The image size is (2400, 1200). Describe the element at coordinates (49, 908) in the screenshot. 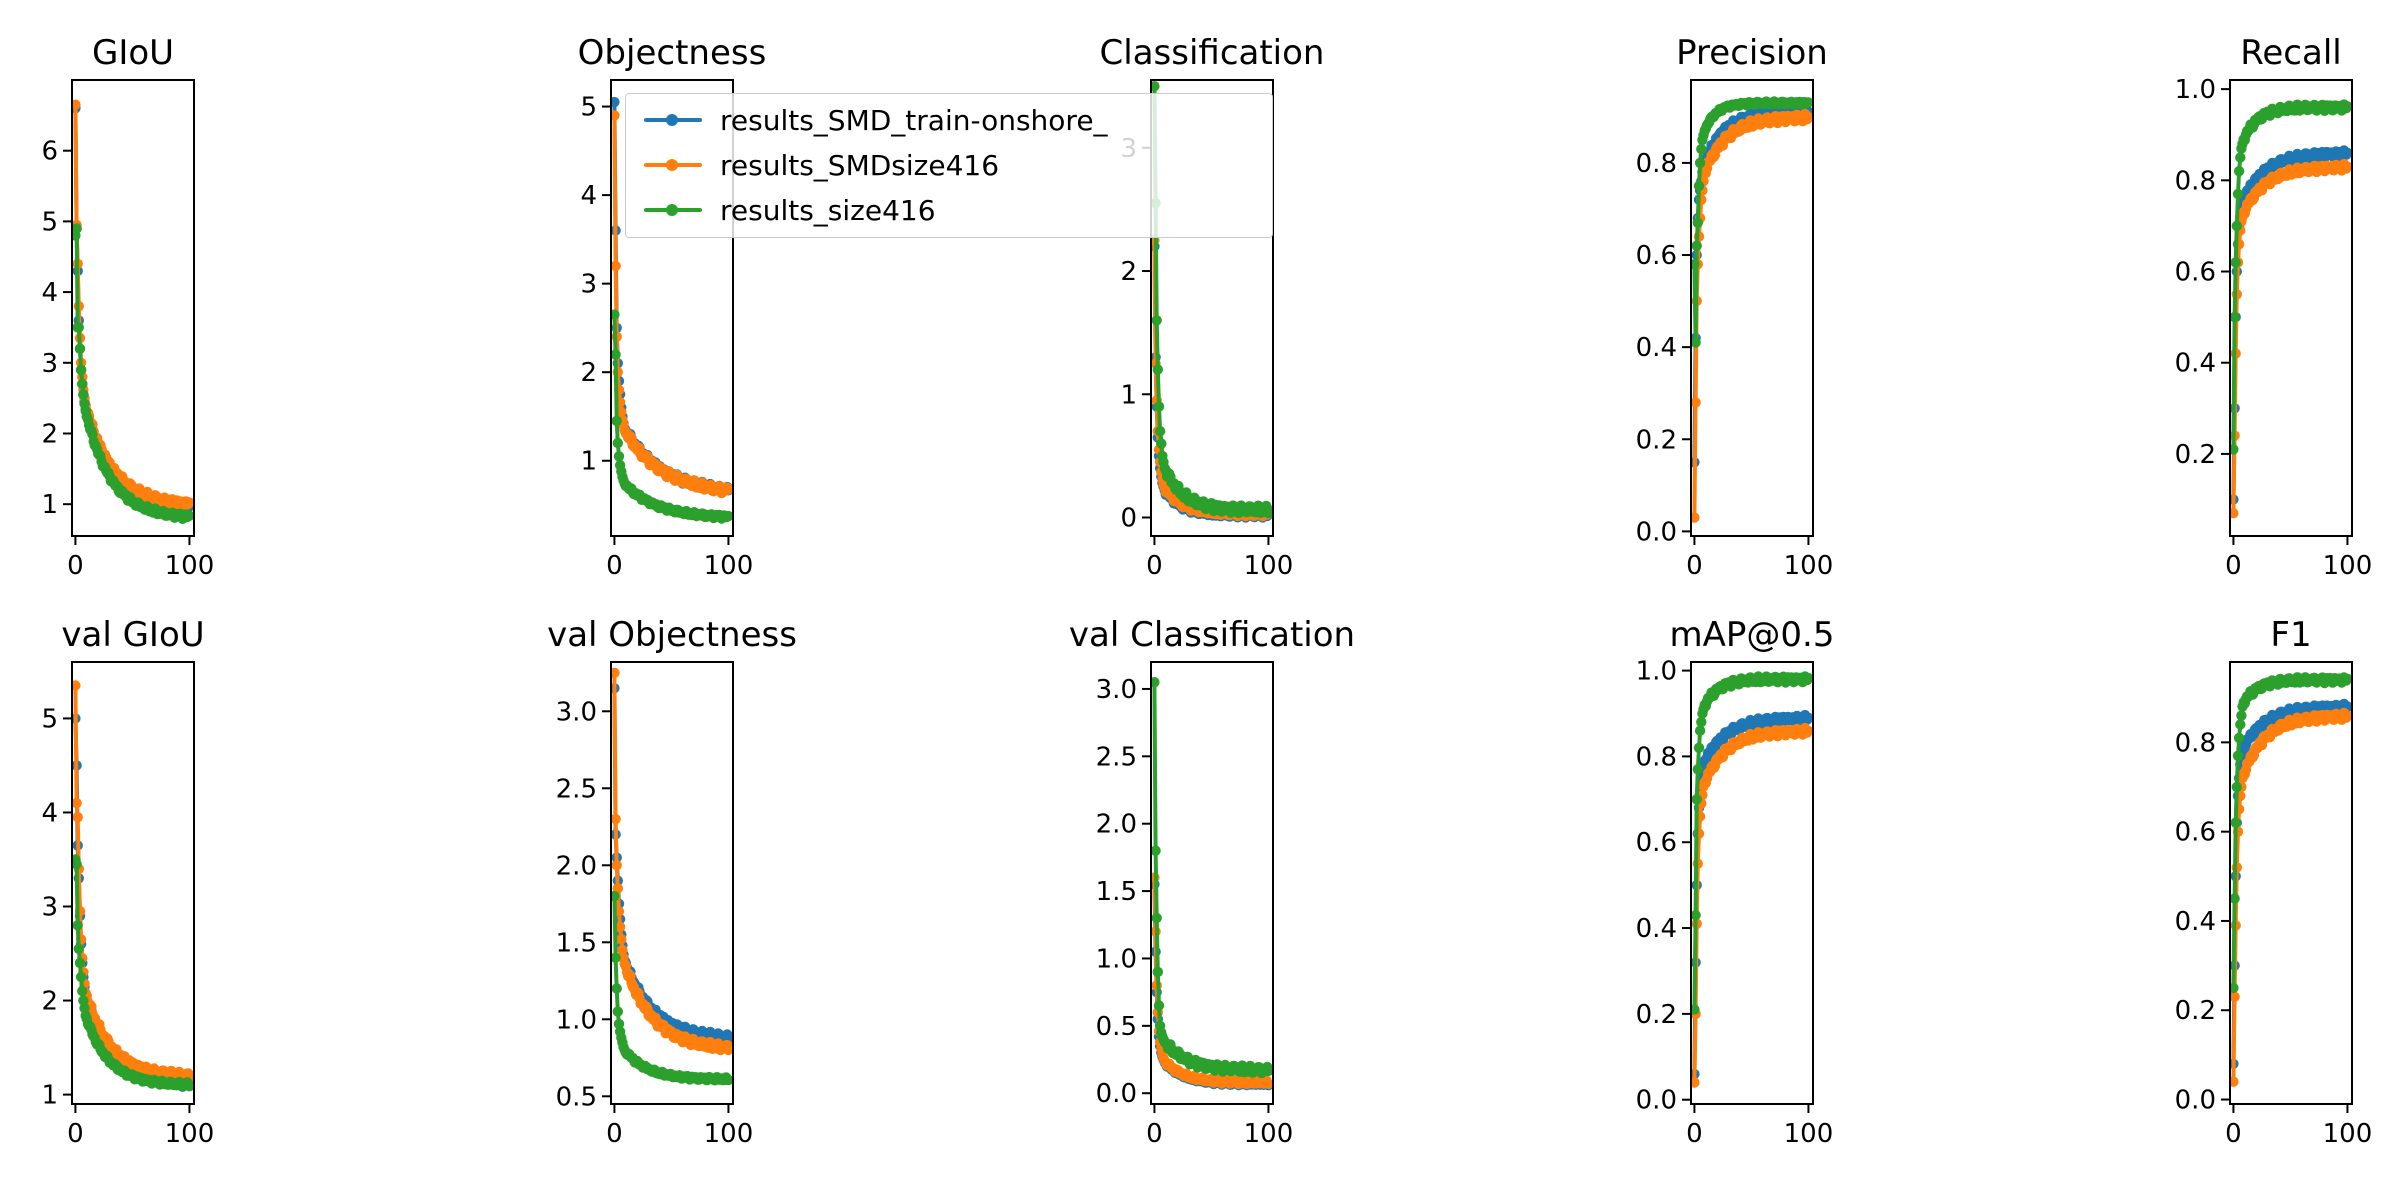

I see `y-tick-label: 3` at that location.